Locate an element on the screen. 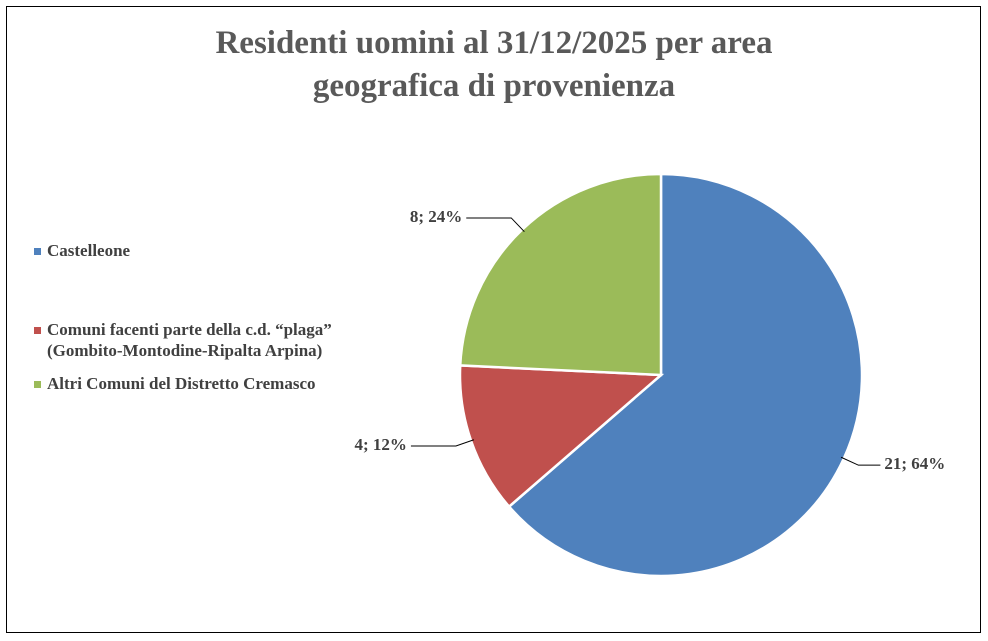 This screenshot has height=641, width=988. legend-item: Altri Comuni del Distretto Cremasco is located at coordinates (184, 383).